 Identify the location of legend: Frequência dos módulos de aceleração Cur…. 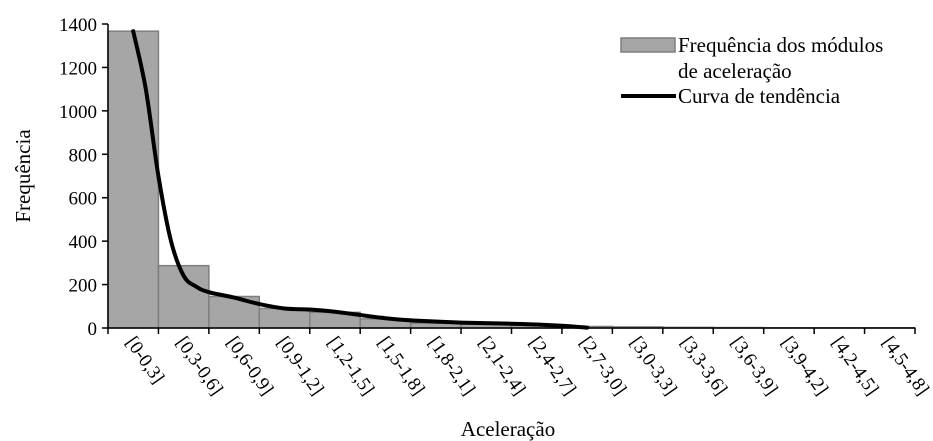
(751, 70).